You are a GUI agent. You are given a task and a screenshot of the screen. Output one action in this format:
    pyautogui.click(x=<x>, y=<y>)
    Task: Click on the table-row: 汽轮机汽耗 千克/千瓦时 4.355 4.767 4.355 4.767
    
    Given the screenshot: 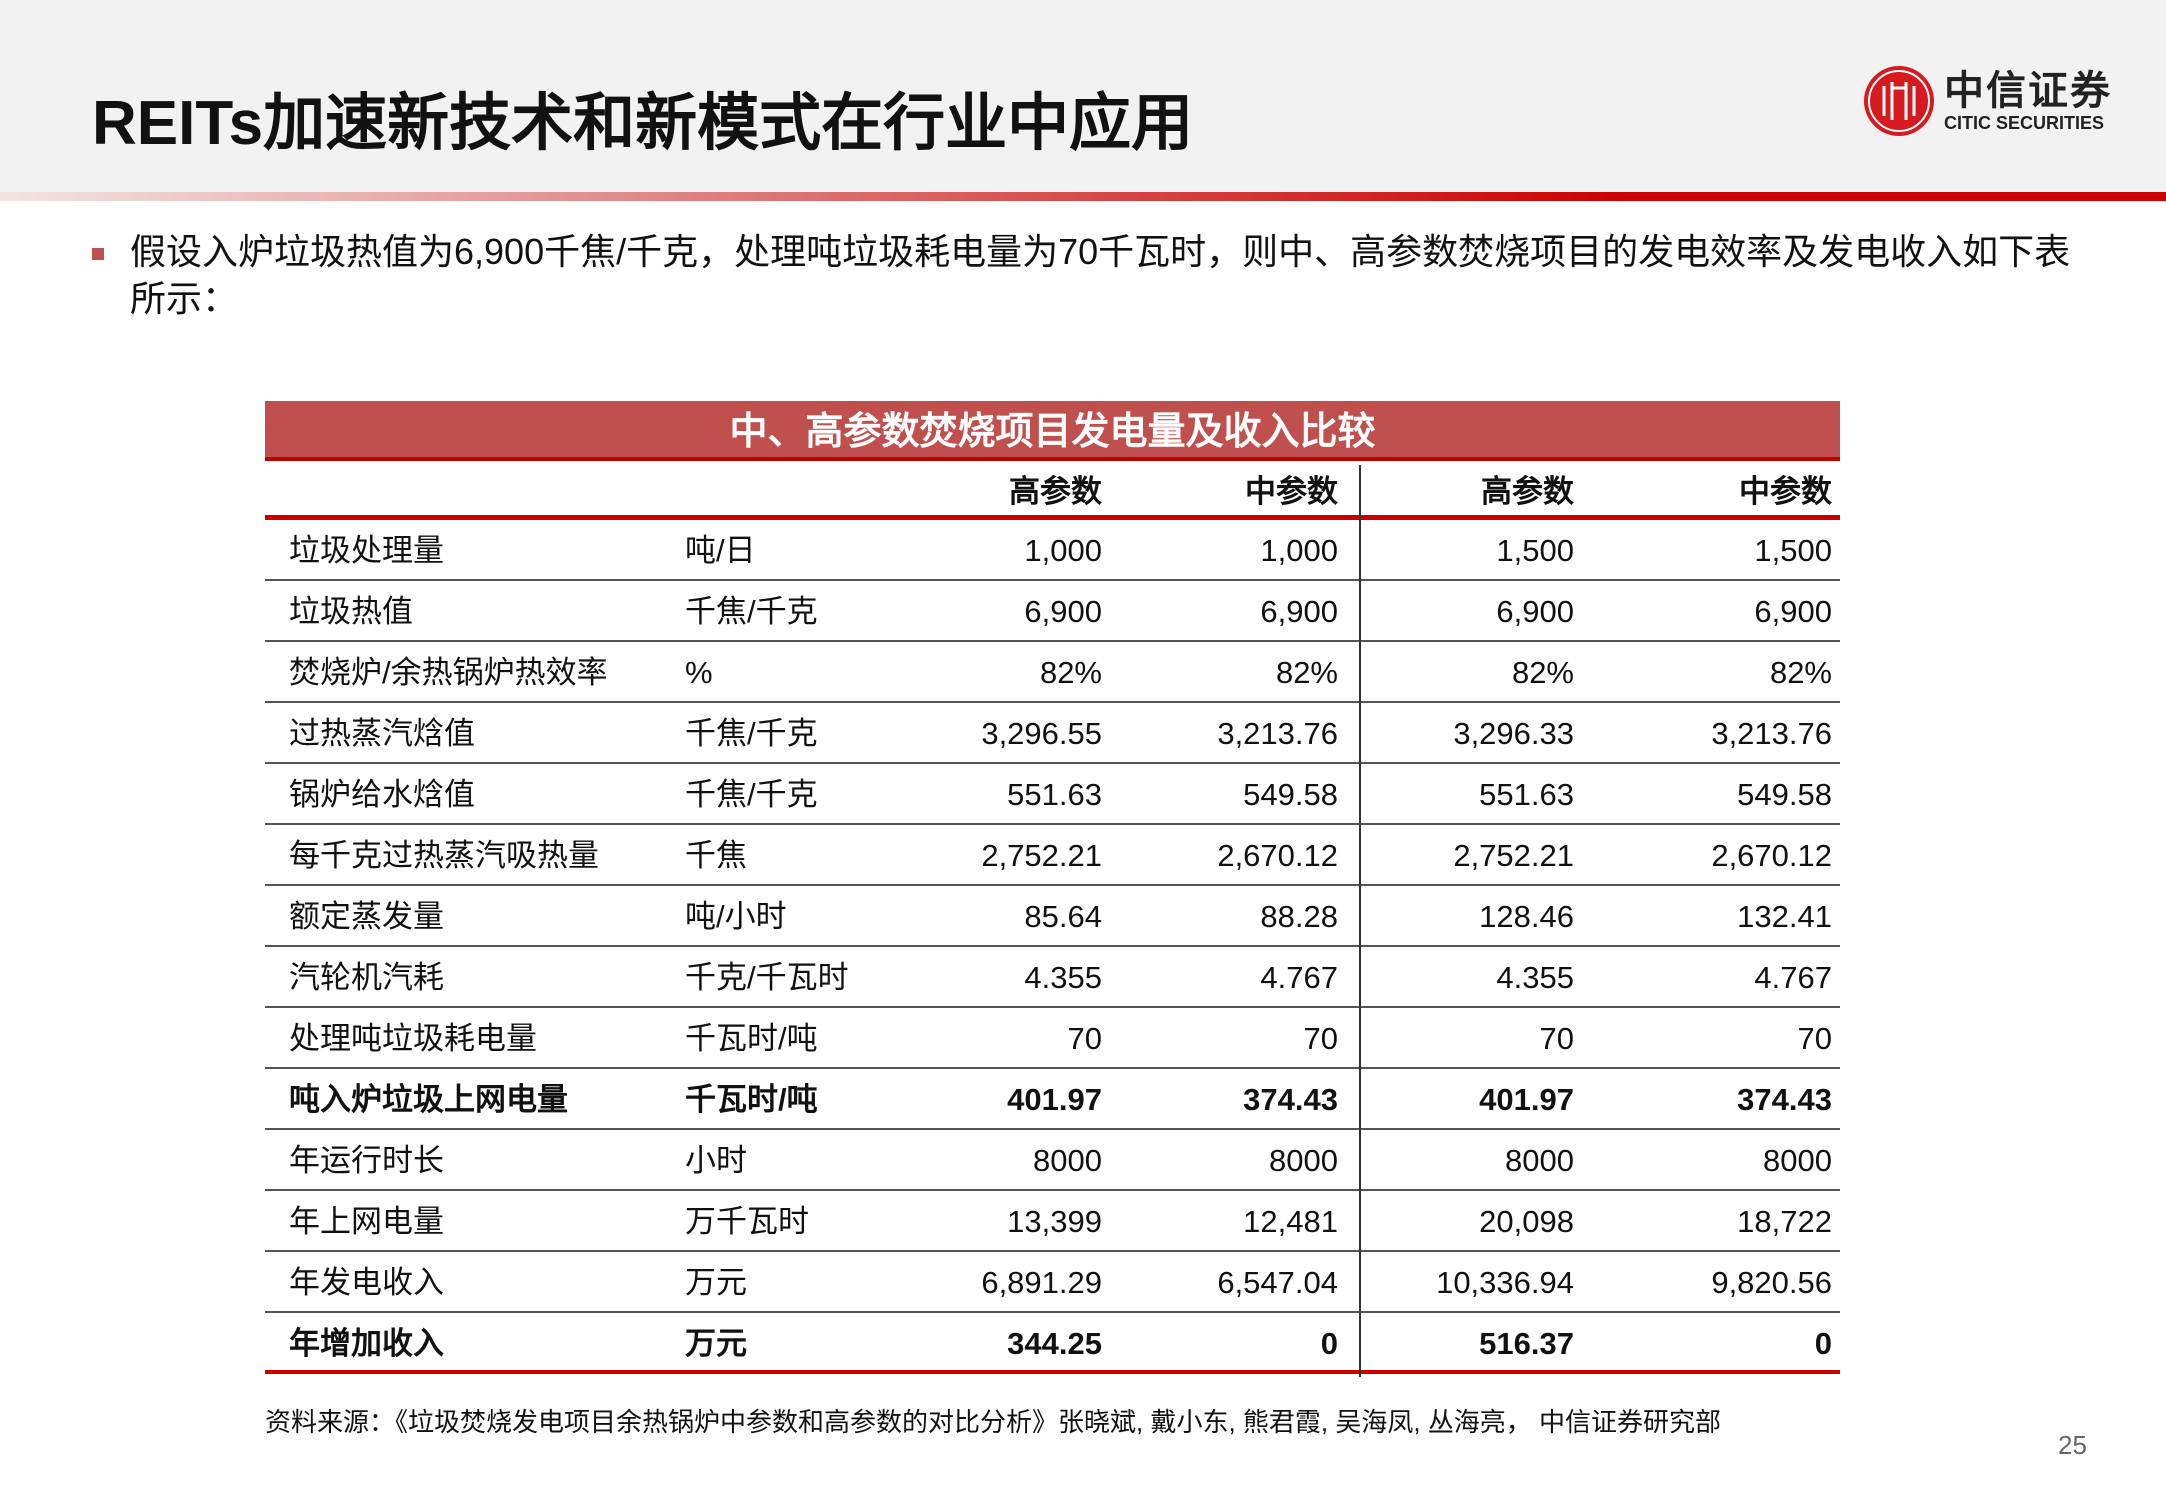 What is the action you would take?
    pyautogui.click(x=1052, y=977)
    